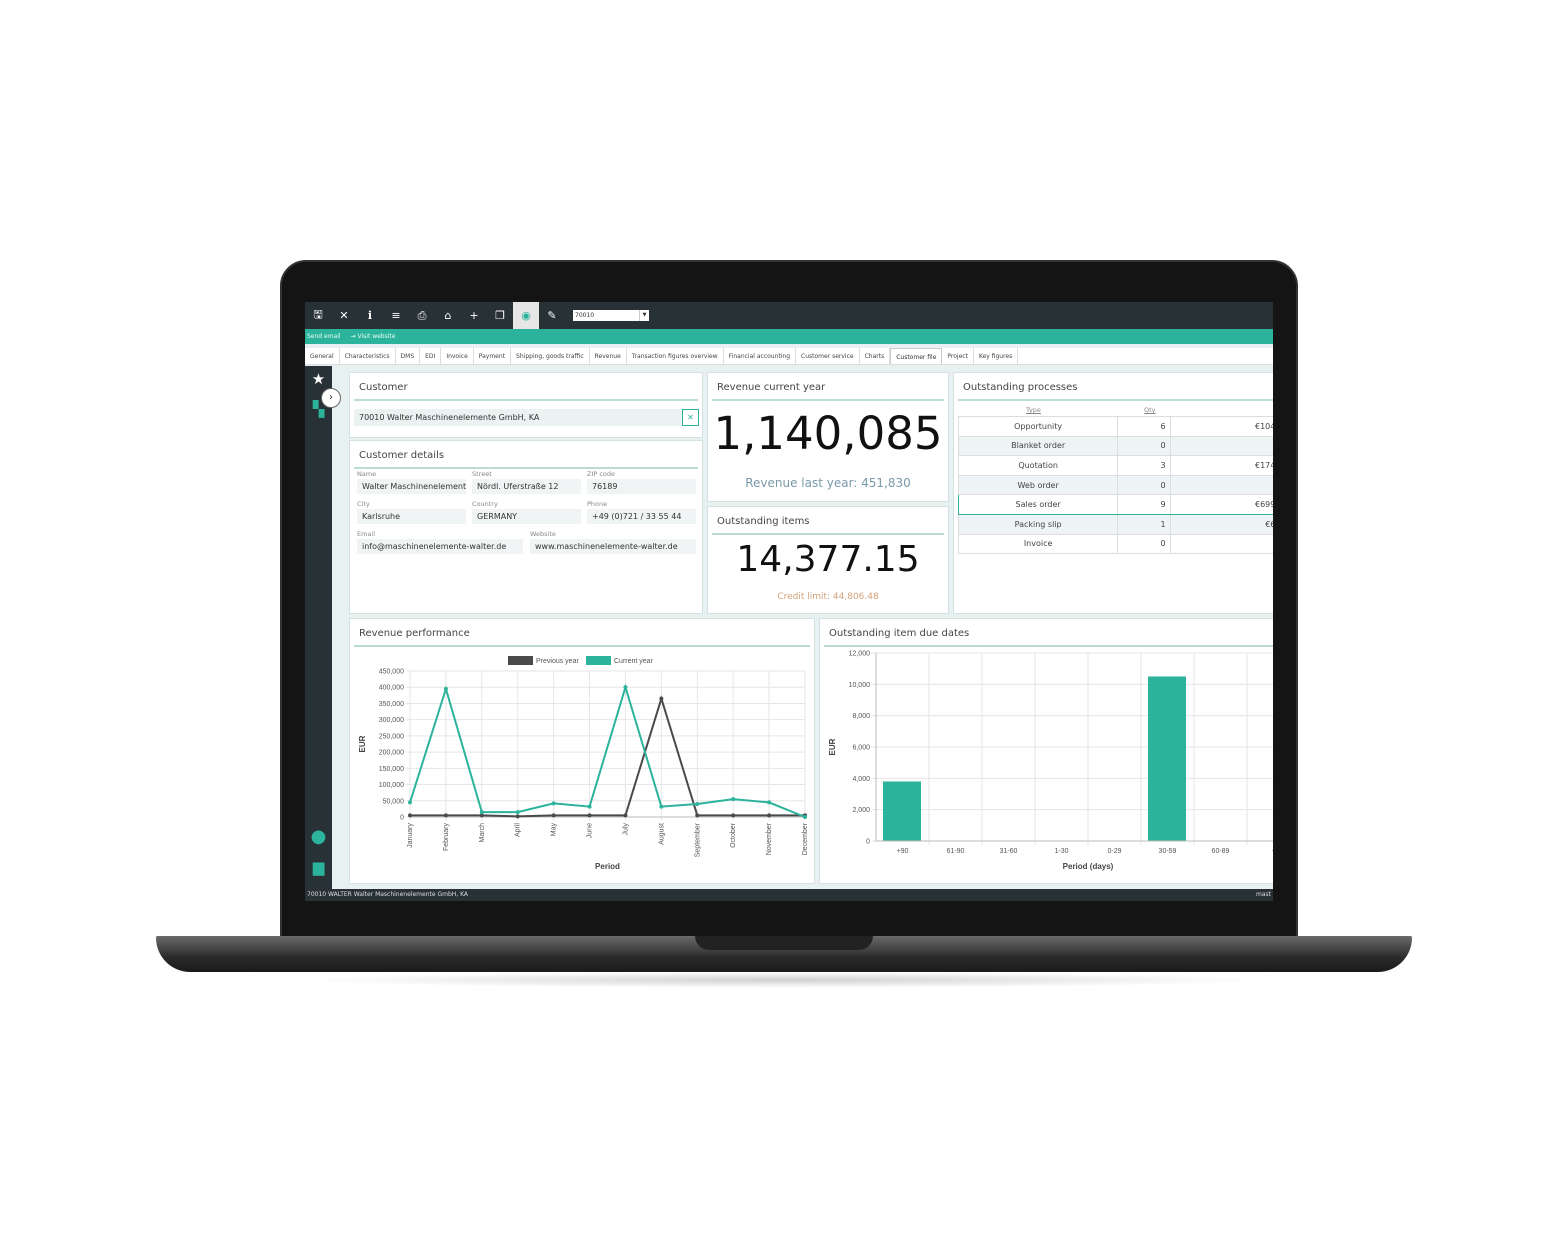 The height and width of the screenshot is (1250, 1568). What do you see at coordinates (641, 516) in the screenshot?
I see `phone-field: +49 (0)721 / 33 55 44` at bounding box center [641, 516].